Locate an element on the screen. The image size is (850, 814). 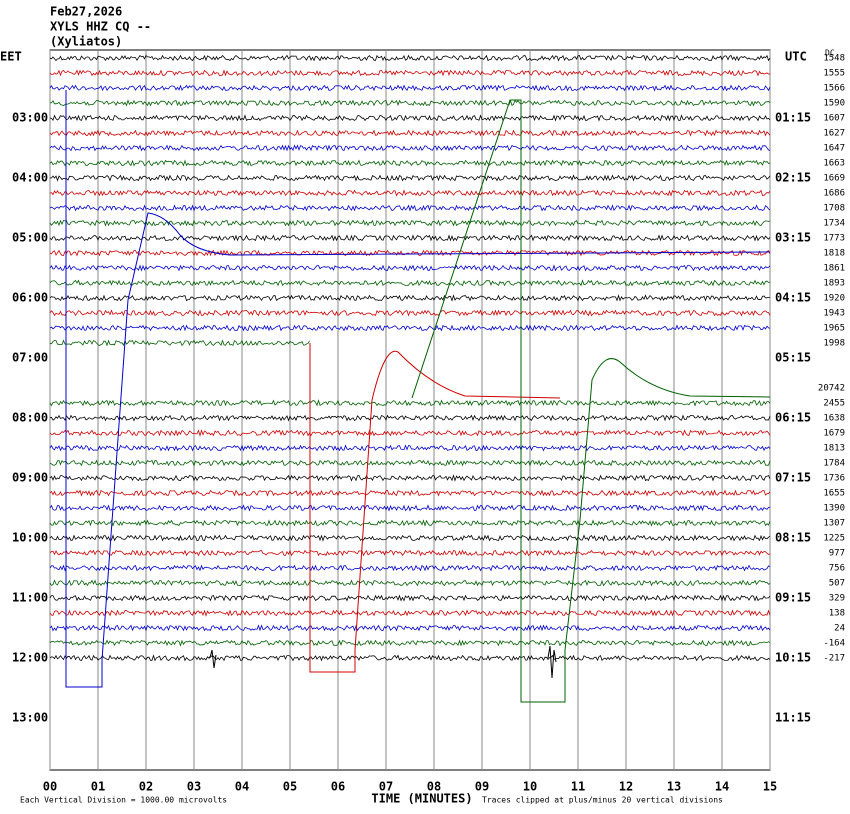
dc-offset: 1590 is located at coordinates (834, 104).